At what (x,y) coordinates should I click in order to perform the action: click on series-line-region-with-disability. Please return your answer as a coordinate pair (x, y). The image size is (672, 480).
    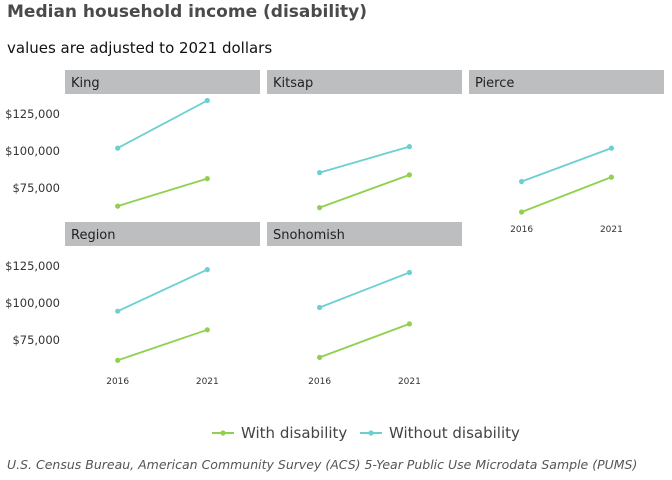
    Looking at the image, I should click on (162, 345).